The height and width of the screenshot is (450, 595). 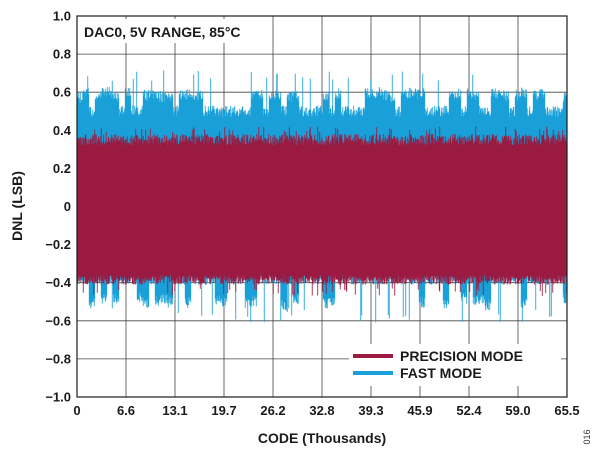 What do you see at coordinates (62, 130) in the screenshot?
I see `y-tick-label: 0.4` at bounding box center [62, 130].